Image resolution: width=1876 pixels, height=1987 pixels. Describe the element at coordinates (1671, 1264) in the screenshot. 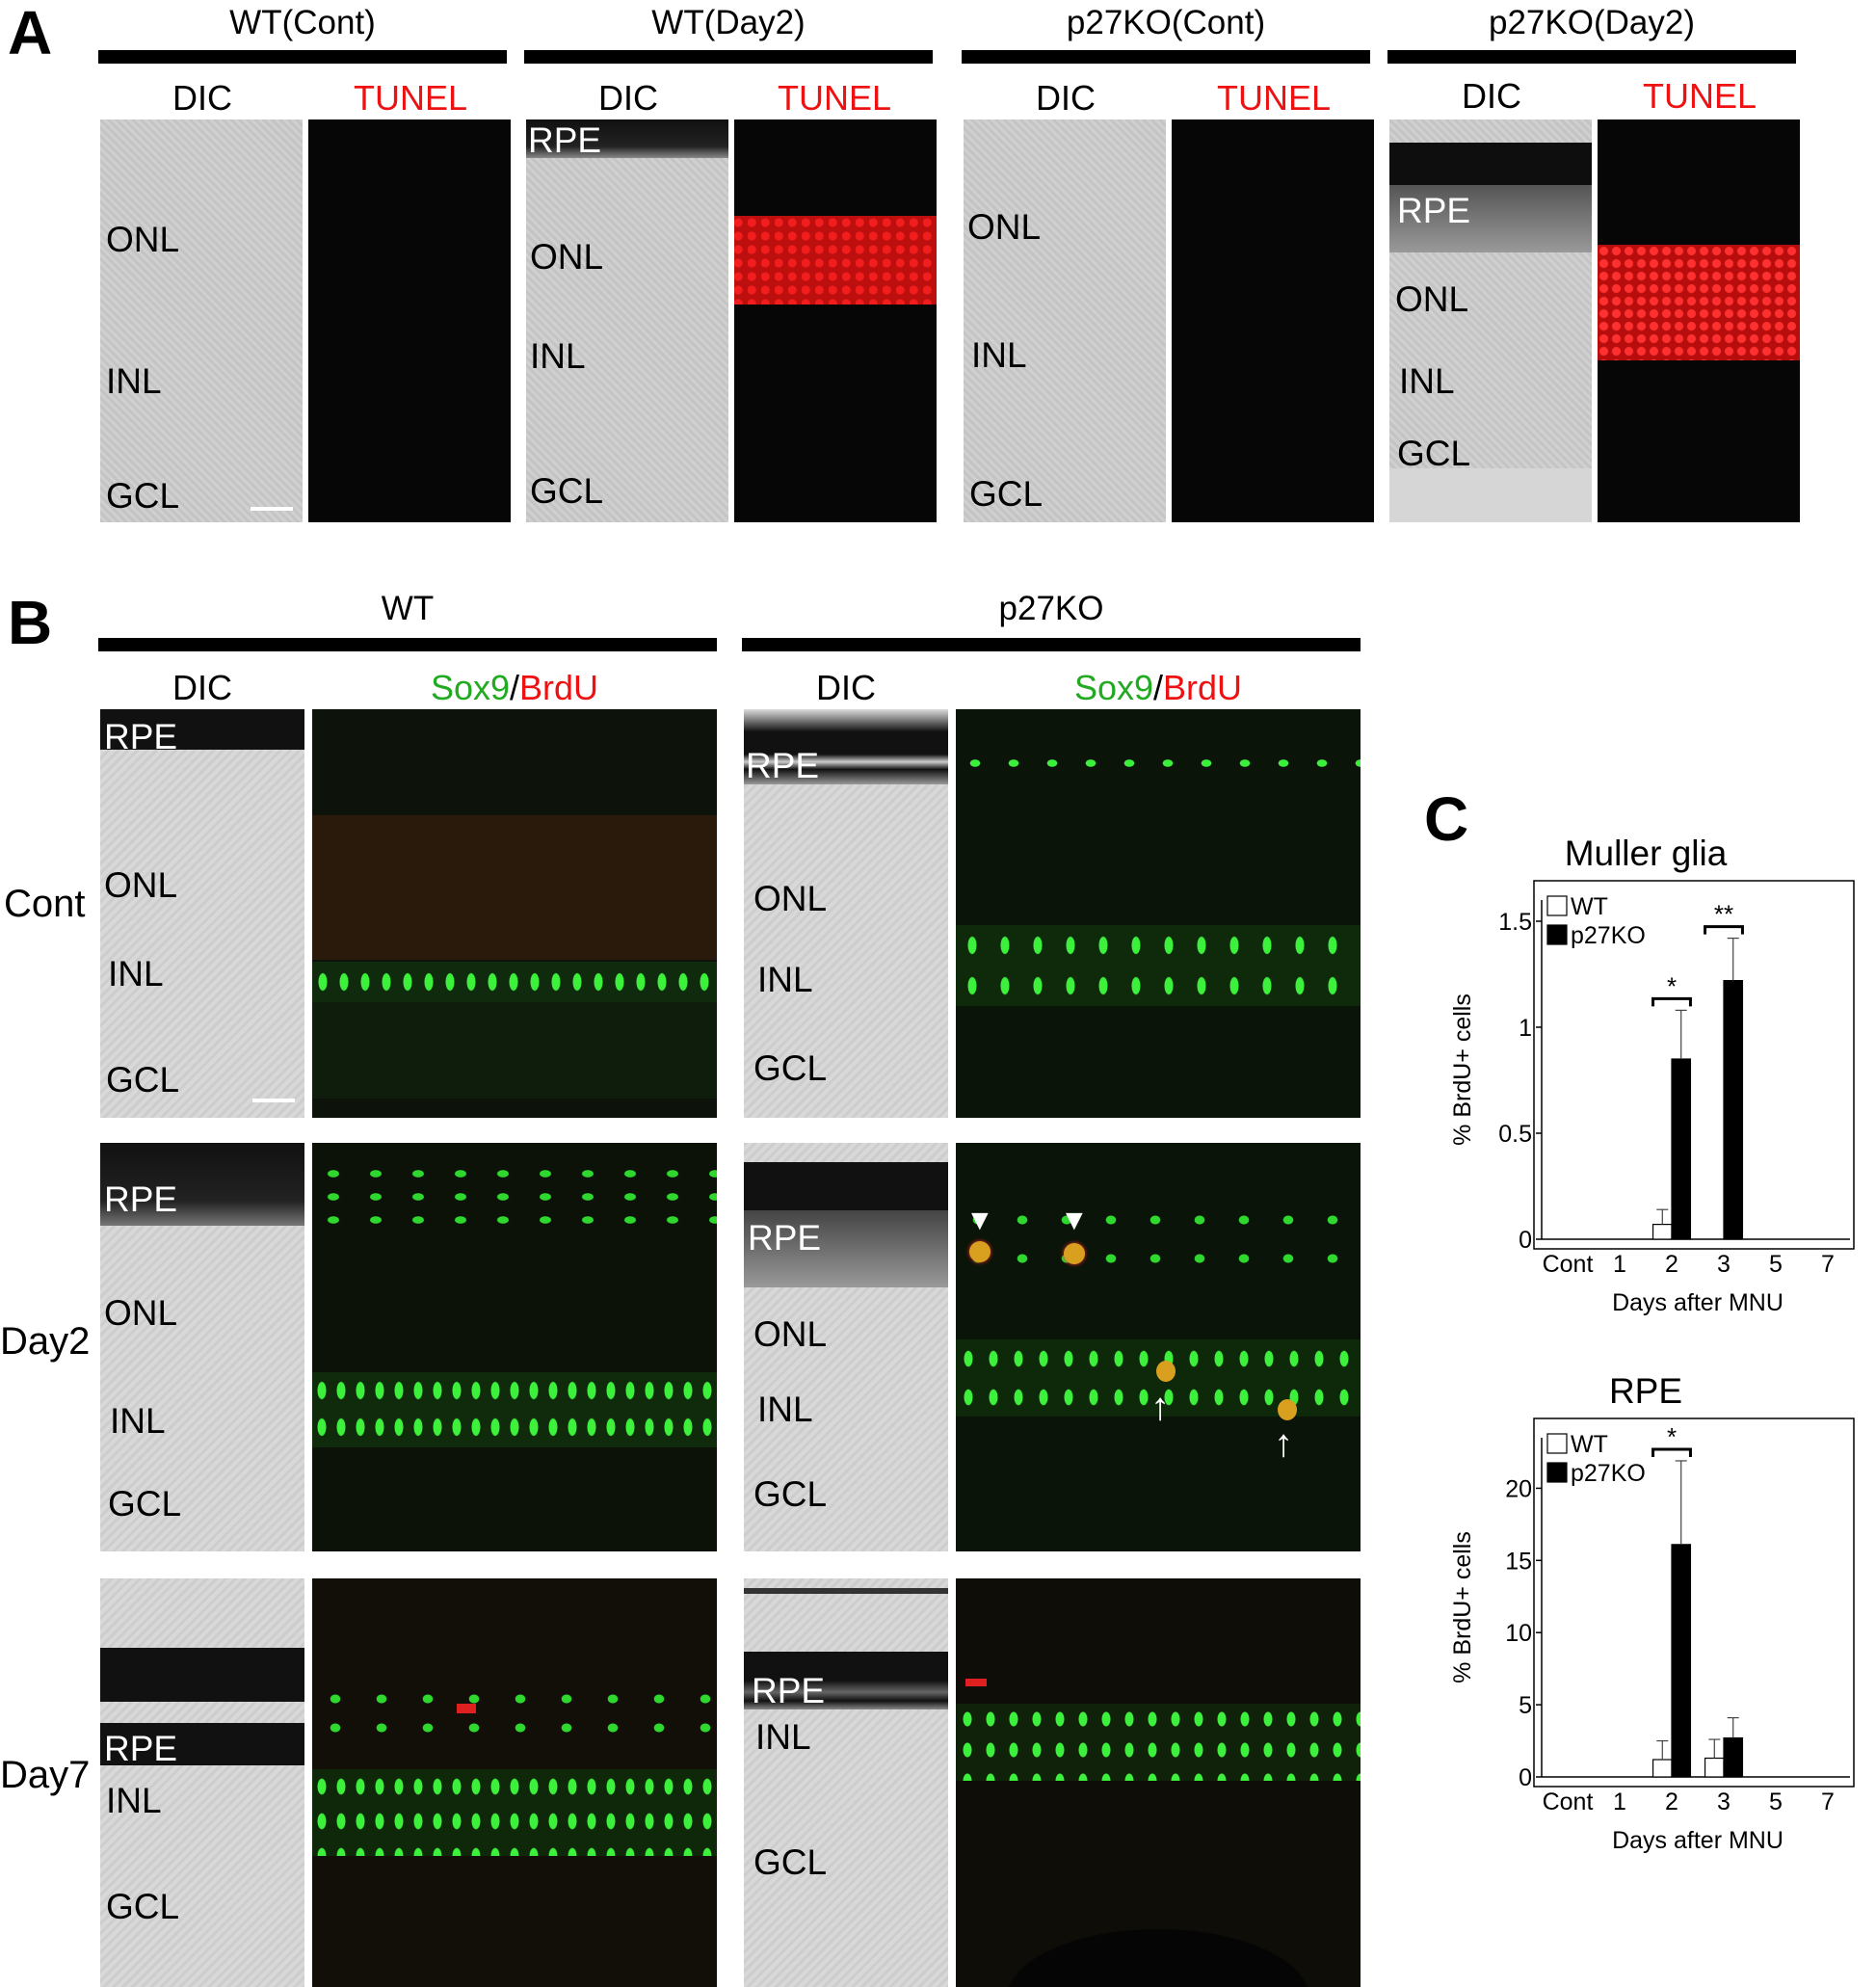

I see `x-tick-label: 2` at that location.